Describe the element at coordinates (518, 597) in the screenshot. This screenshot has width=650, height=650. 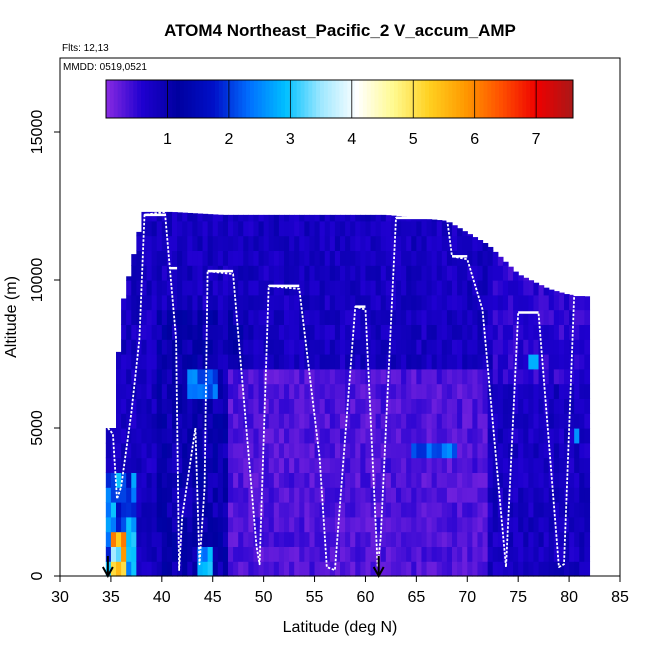
I see `x-tick-label: 75` at that location.